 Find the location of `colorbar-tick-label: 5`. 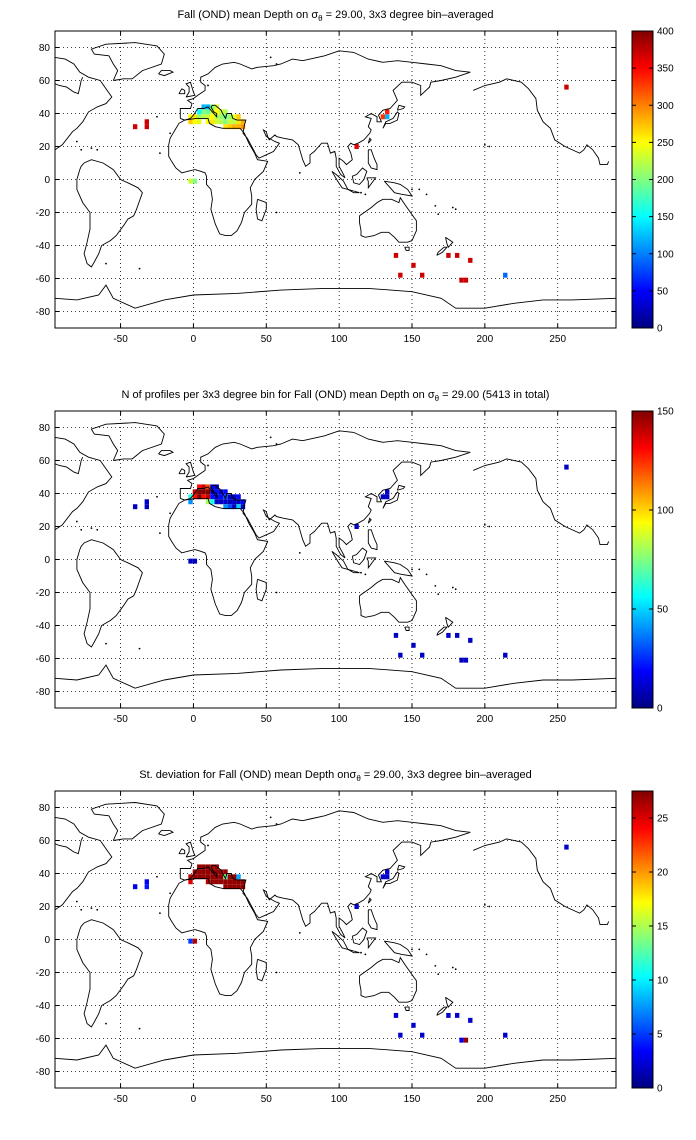

colorbar-tick-label: 5 is located at coordinates (660, 1035).